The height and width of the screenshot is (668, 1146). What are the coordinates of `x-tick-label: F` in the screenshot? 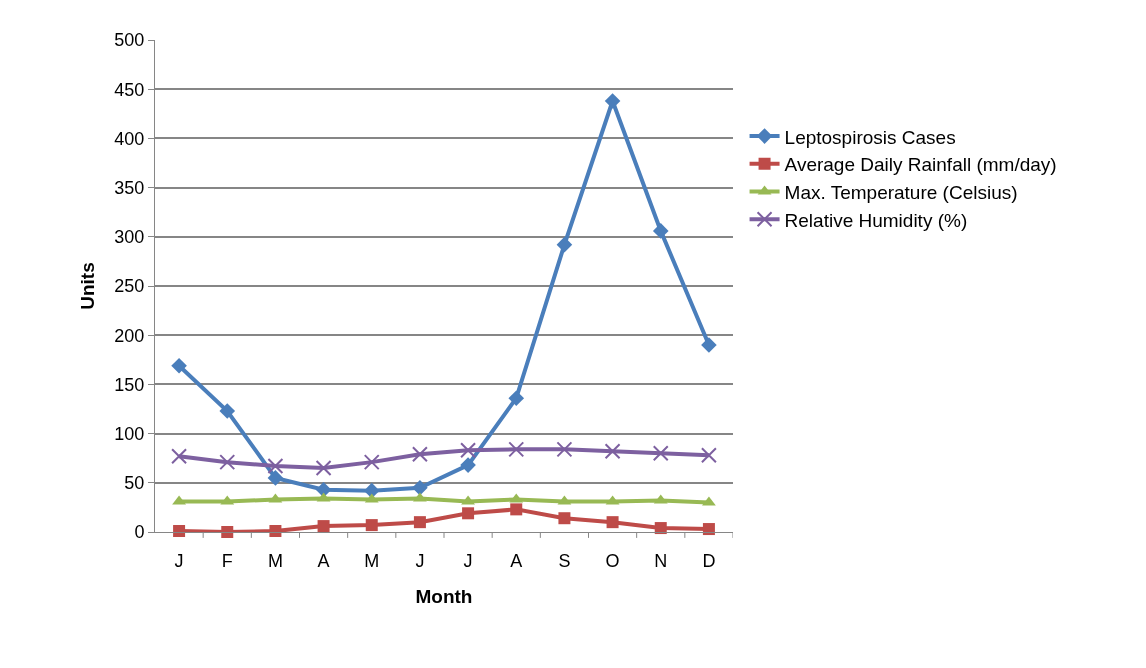 It's located at (227, 560).